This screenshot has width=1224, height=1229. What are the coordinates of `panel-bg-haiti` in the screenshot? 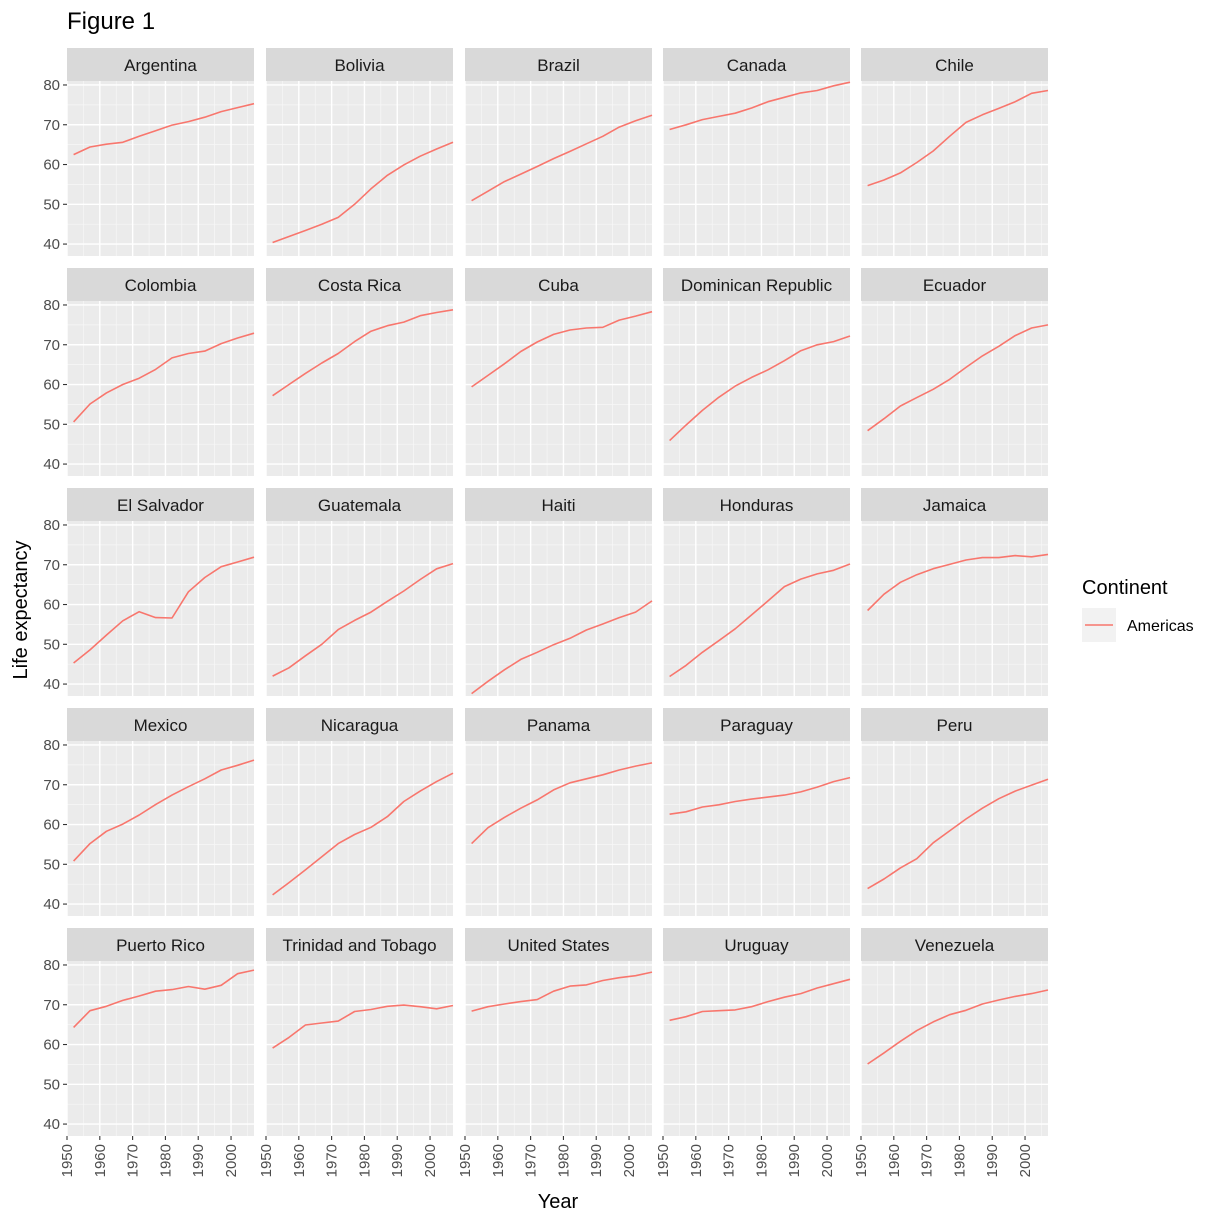 It's located at (558, 608).